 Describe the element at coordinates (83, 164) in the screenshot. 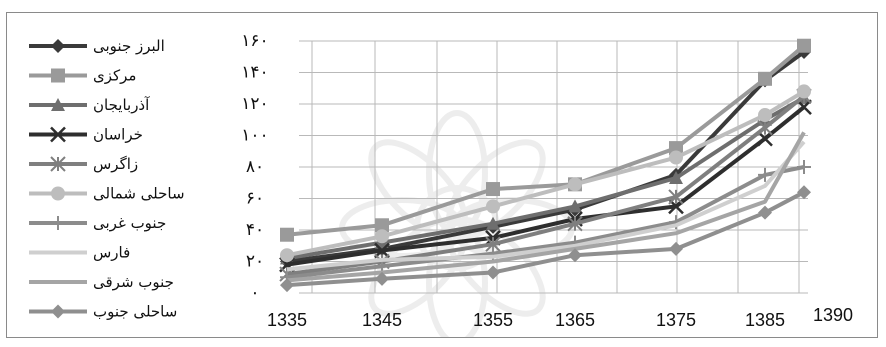

I see `legend-item: زاگرس` at that location.